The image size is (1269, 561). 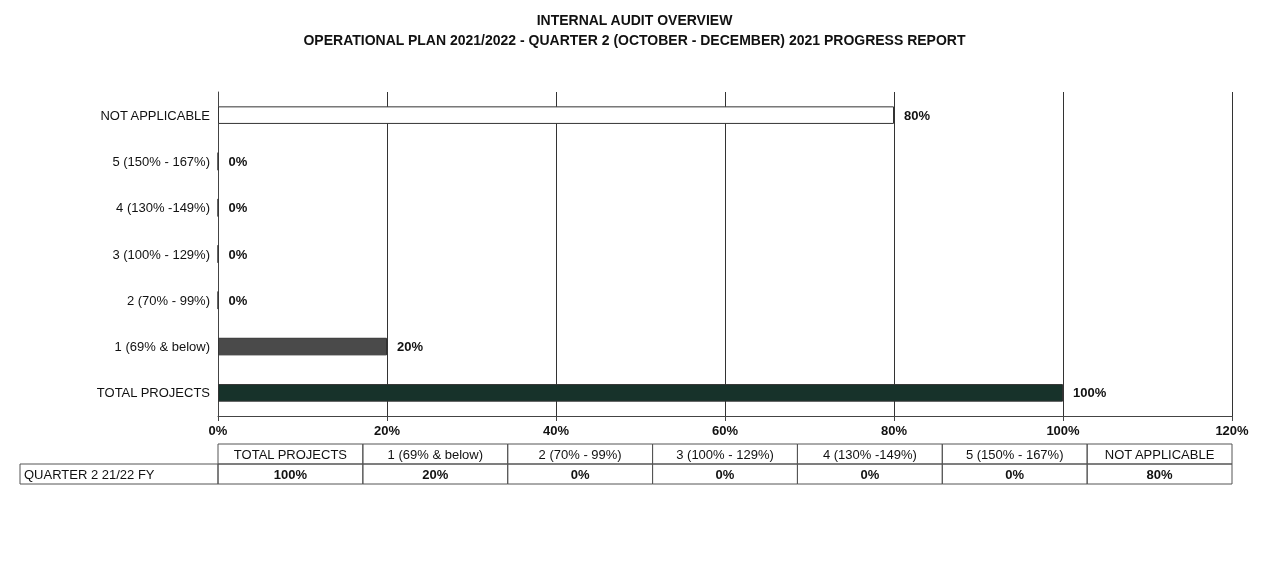 What do you see at coordinates (435, 454) in the screenshot?
I see `category-label: 1 (69% & below)` at bounding box center [435, 454].